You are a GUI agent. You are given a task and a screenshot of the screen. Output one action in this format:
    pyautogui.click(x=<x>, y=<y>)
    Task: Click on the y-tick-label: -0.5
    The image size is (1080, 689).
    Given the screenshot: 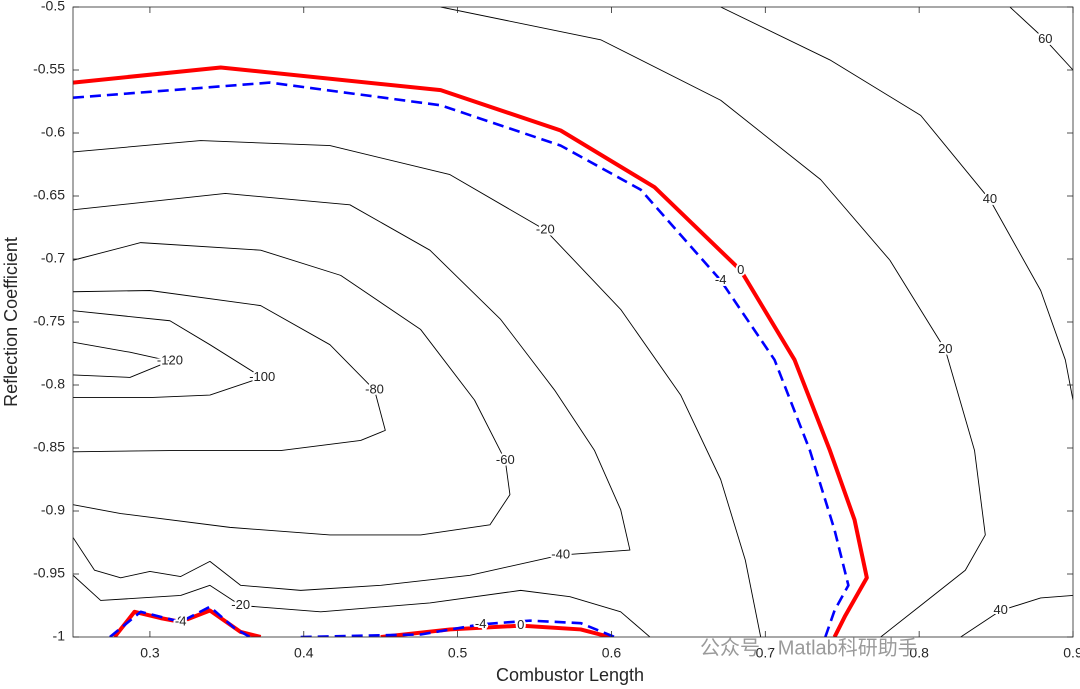 What is the action you would take?
    pyautogui.click(x=53, y=7)
    